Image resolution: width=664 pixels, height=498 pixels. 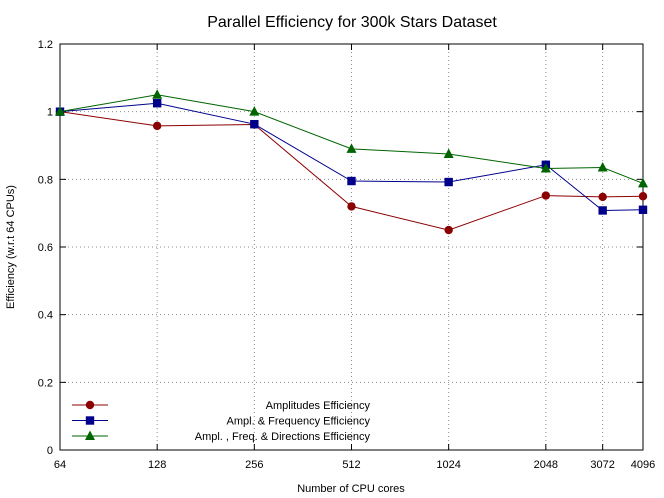 What do you see at coordinates (221, 406) in the screenshot?
I see `legend-entry: Amplitudes Efficiency` at bounding box center [221, 406].